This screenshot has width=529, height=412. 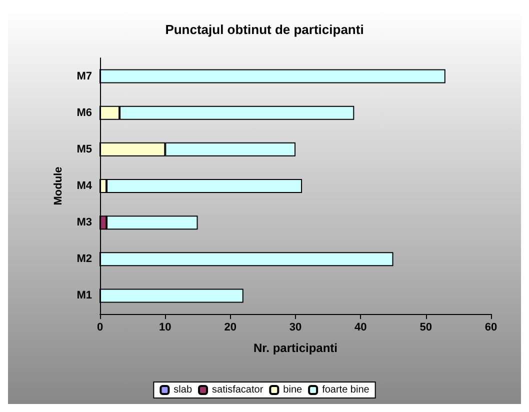 What do you see at coordinates (295, 348) in the screenshot?
I see `x-axis-title: Nr. participanti` at bounding box center [295, 348].